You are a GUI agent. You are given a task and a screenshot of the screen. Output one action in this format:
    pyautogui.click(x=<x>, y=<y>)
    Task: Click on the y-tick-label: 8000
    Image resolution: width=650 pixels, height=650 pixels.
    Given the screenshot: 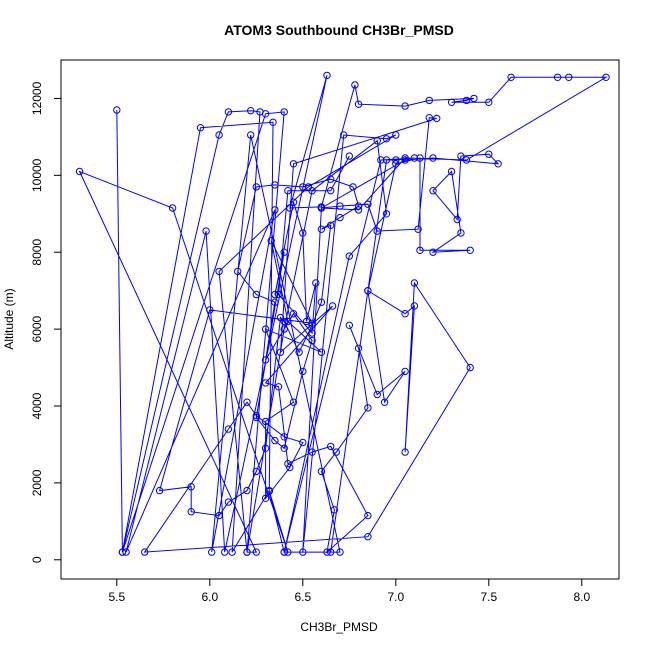 What is the action you would take?
    pyautogui.click(x=37, y=252)
    